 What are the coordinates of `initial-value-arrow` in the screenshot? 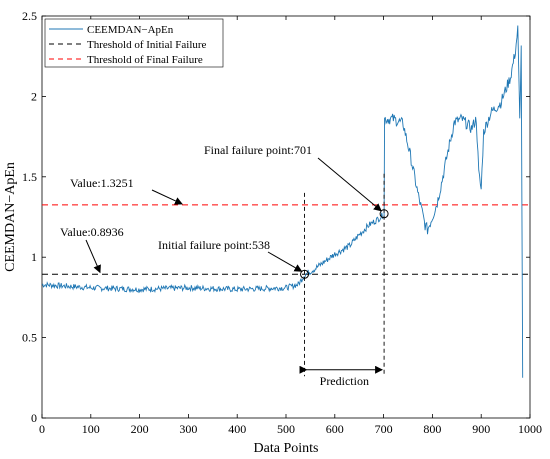 It's located at (93, 256).